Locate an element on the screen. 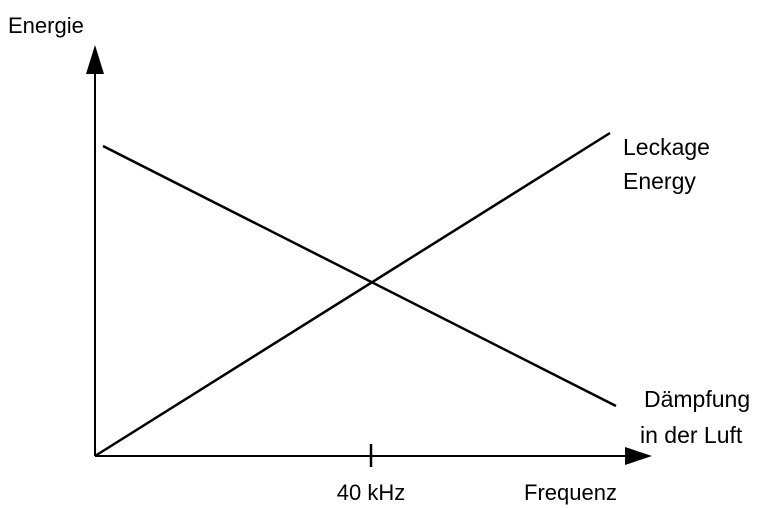 Image resolution: width=778 pixels, height=508 pixels. x-axis-label: Frequenz is located at coordinates (570, 492).